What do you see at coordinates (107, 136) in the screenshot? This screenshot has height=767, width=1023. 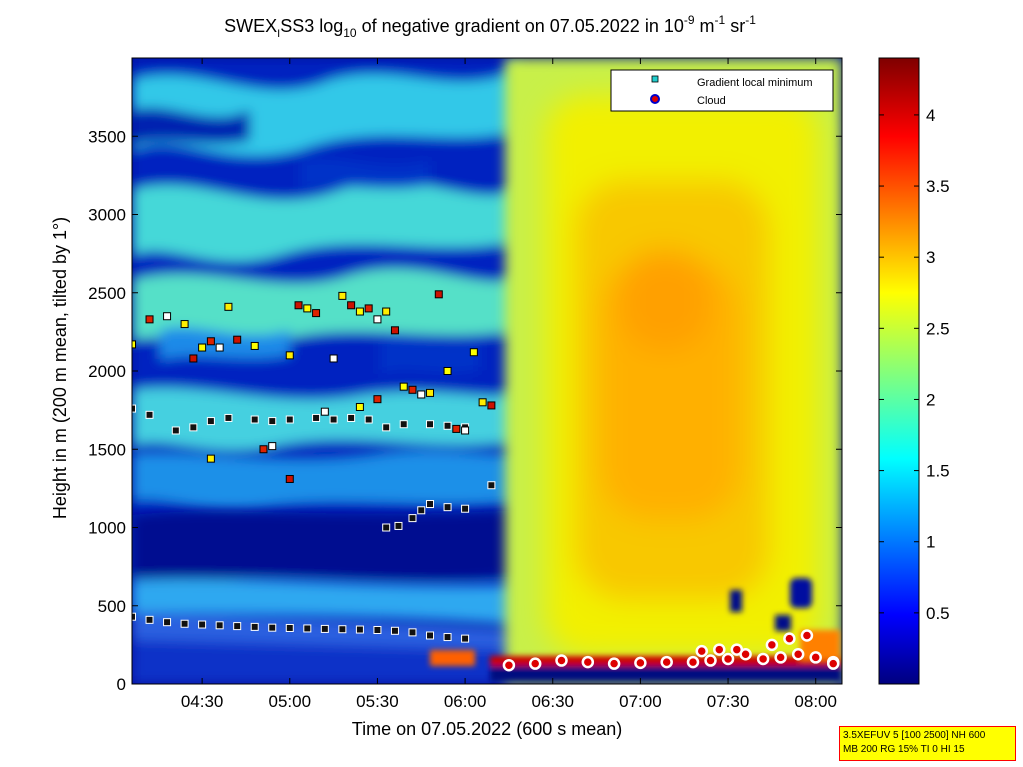 I see `y-tick-label: 3500` at bounding box center [107, 136].